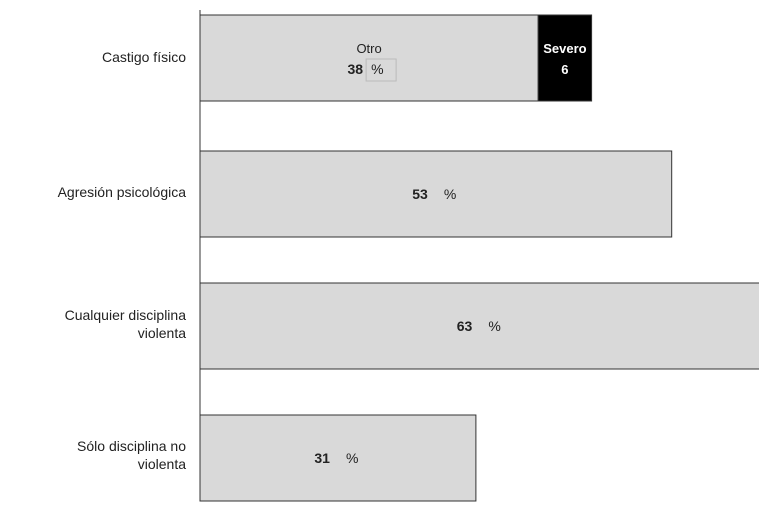 This screenshot has height=508, width=759. Describe the element at coordinates (126, 315) in the screenshot. I see `svg-text: Cualquier disciplina` at that location.